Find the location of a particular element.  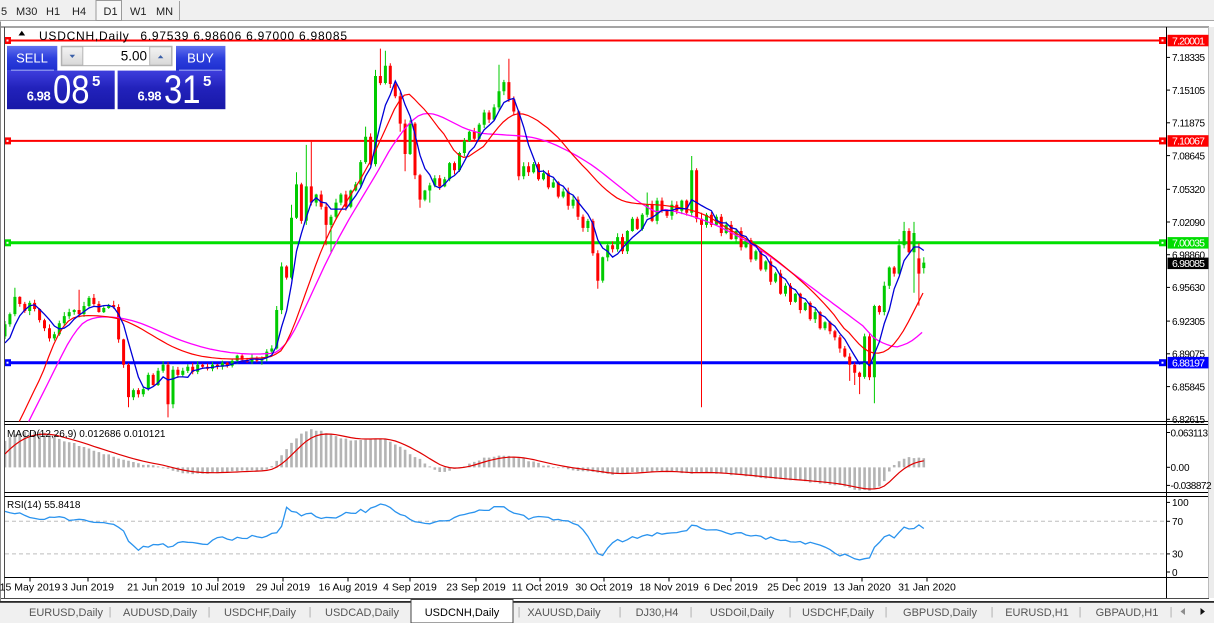

svg-text: 0 is located at coordinates (1175, 573).